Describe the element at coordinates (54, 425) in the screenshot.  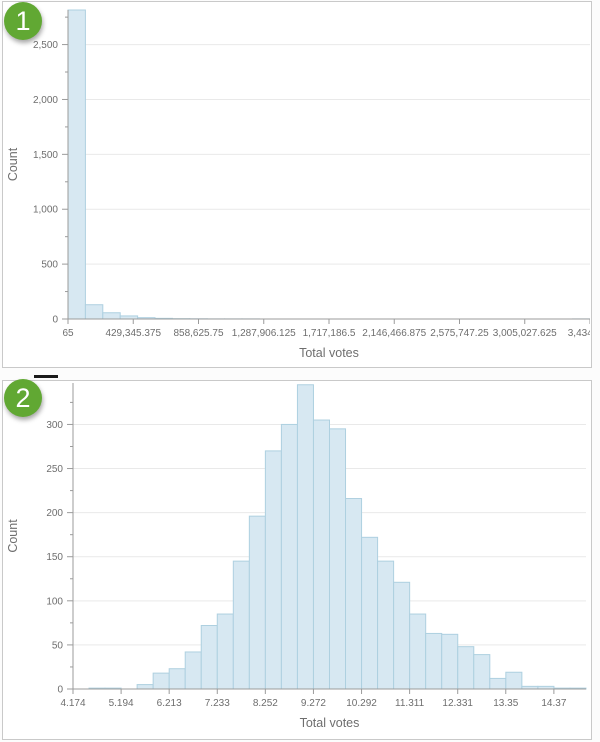
I see `y-tick-label: 300` at that location.